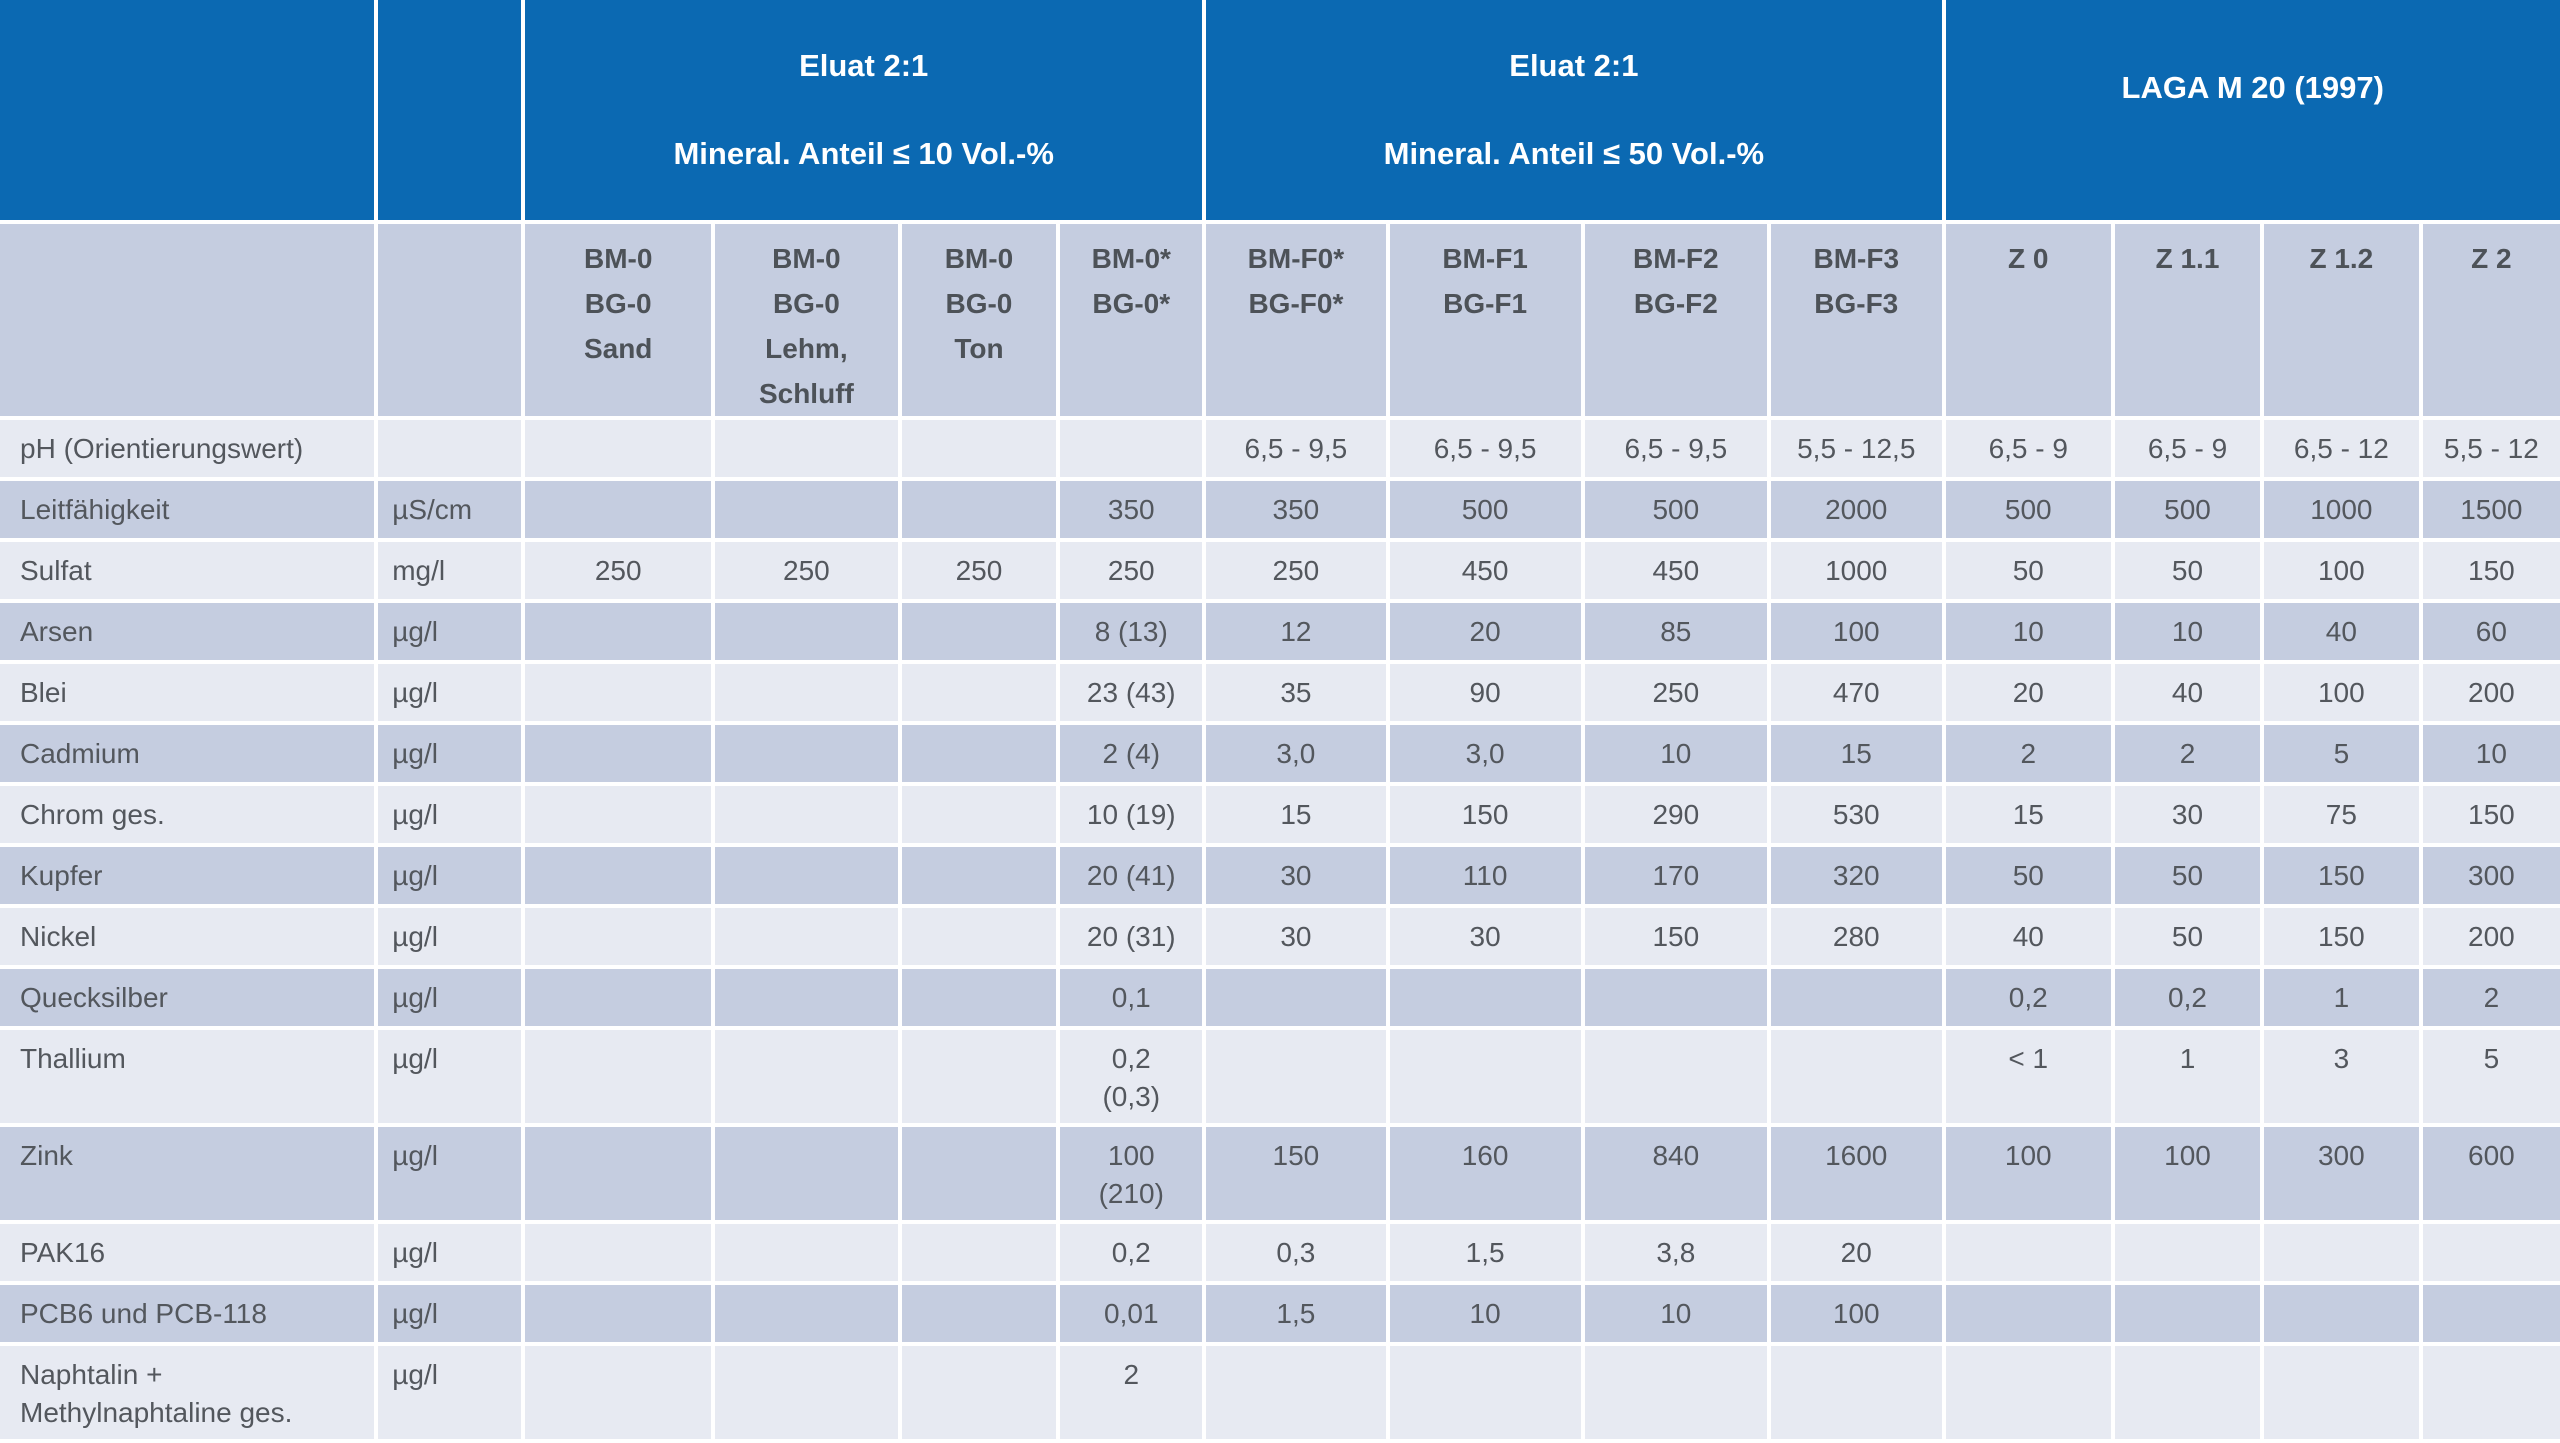  I want to click on value-cell: 90, so click(1485, 692).